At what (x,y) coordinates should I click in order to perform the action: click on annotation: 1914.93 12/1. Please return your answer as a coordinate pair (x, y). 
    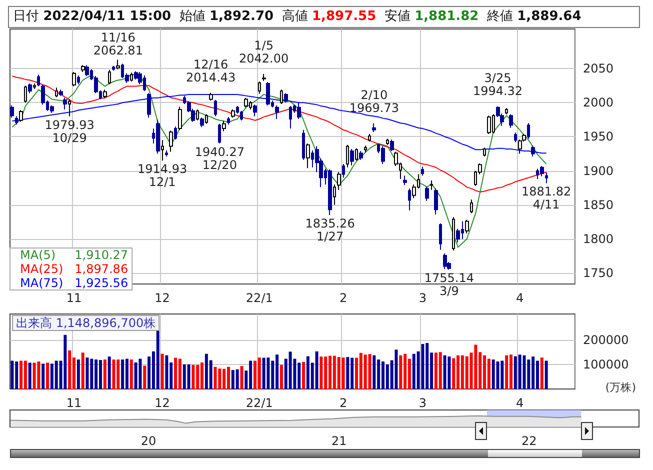
    Looking at the image, I should click on (162, 176).